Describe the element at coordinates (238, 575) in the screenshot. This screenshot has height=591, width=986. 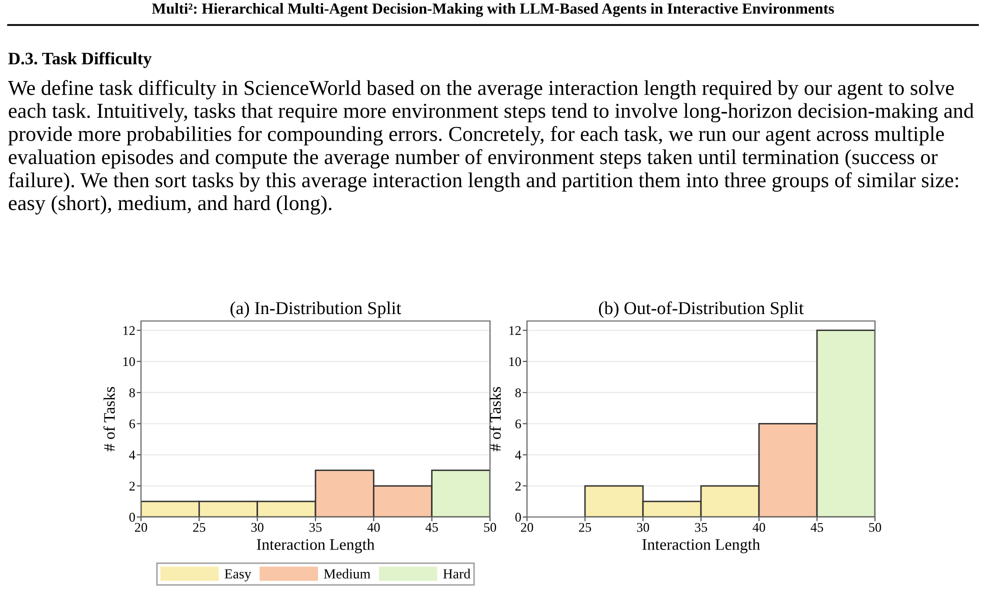
I see `legend-label: Easy` at that location.